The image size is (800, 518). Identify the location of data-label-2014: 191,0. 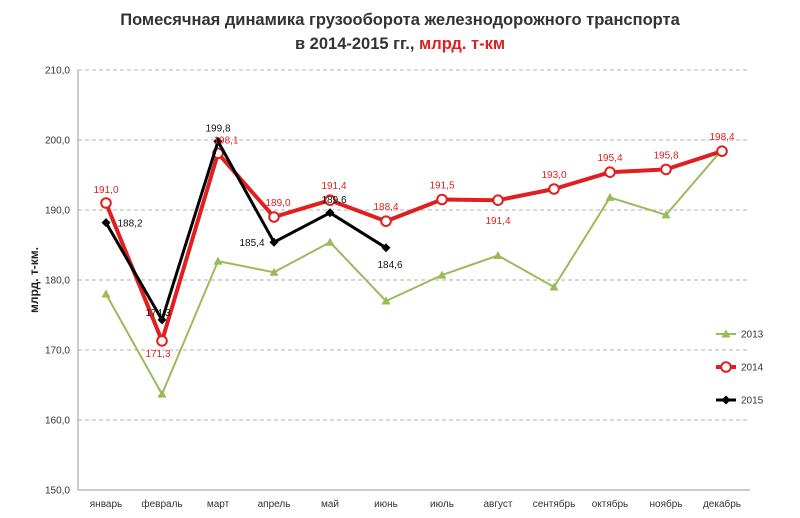
(105, 190).